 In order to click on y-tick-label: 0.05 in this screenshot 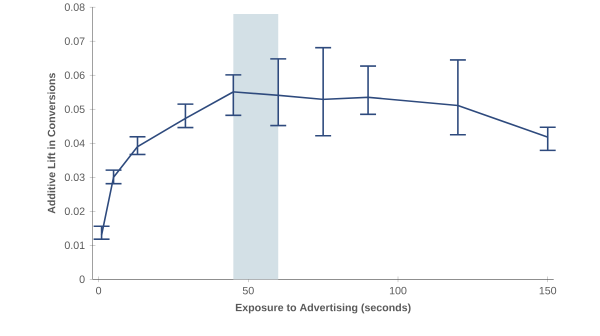, I will do `click(74, 109)`.